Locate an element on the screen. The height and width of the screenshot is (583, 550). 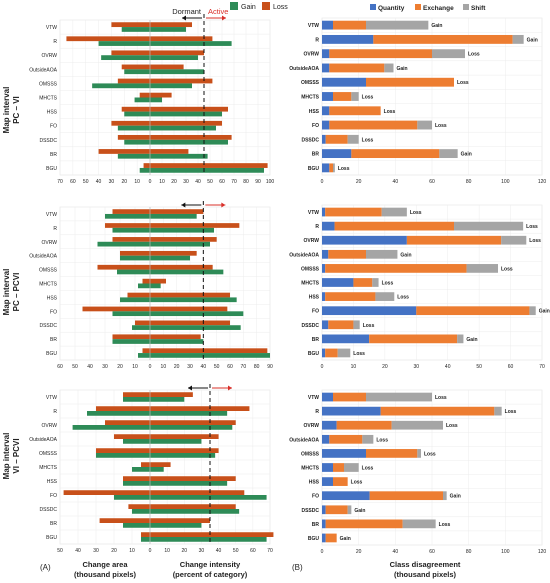
tick-label: 0 is located at coordinates (150, 182).